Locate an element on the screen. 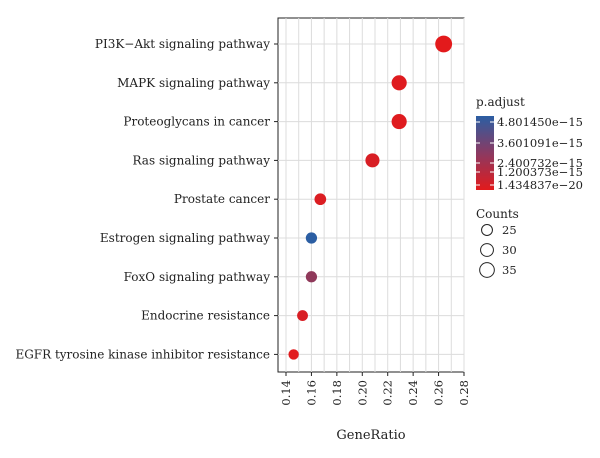  counts-legend: Counts 25 30 35 is located at coordinates (497, 242).